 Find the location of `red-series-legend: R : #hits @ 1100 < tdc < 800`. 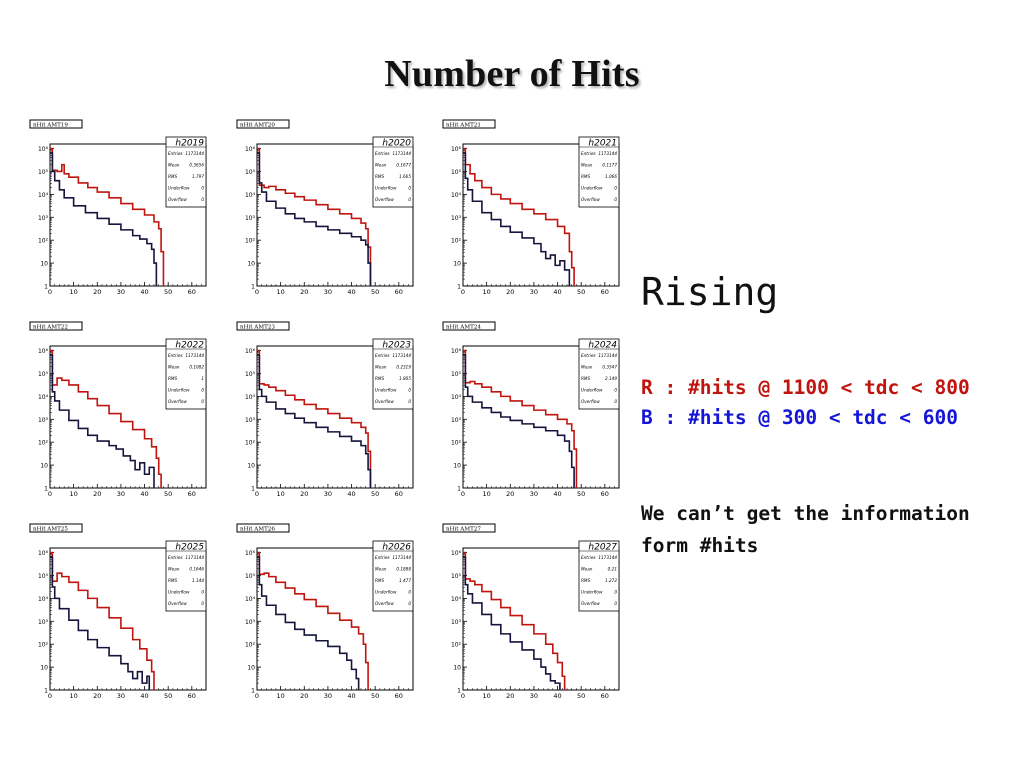

red-series-legend: R : #hits @ 1100 < tdc < 800 is located at coordinates (805, 387).